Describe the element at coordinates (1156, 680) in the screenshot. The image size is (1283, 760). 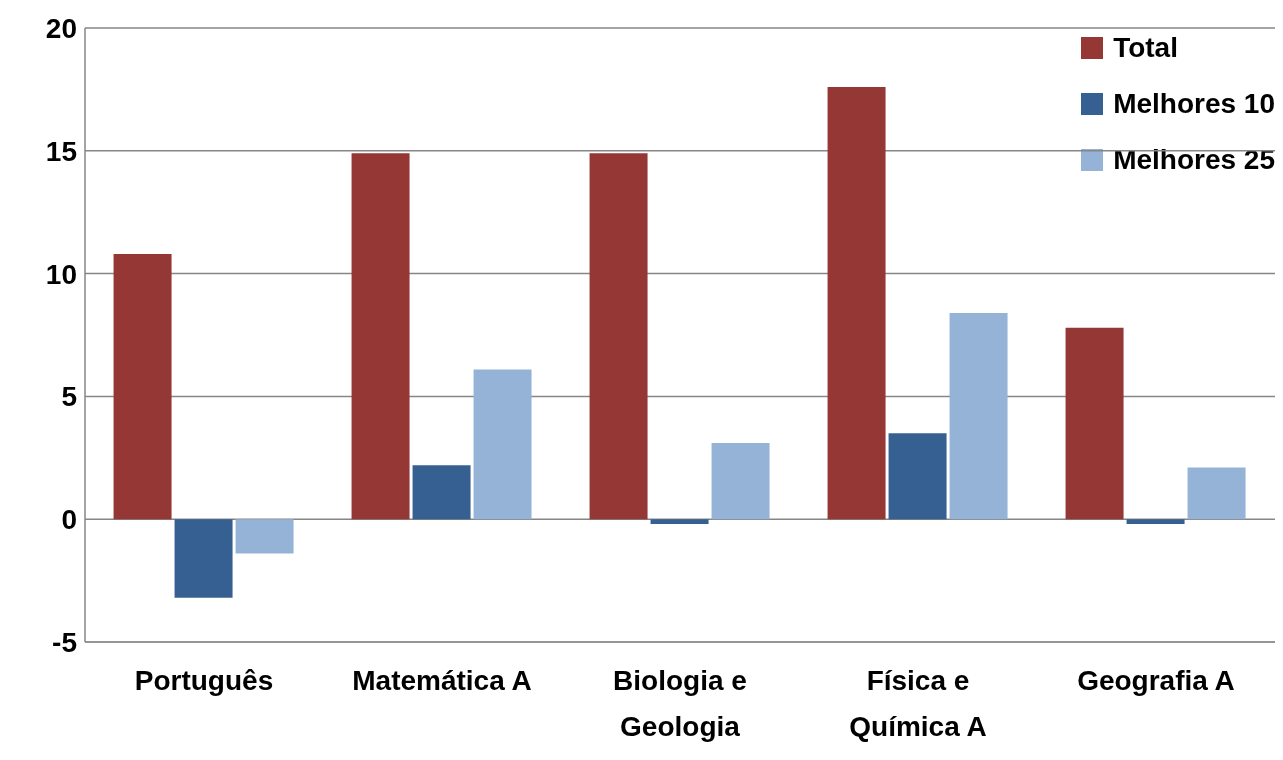
I see `x-tick-label: Geografia A` at that location.